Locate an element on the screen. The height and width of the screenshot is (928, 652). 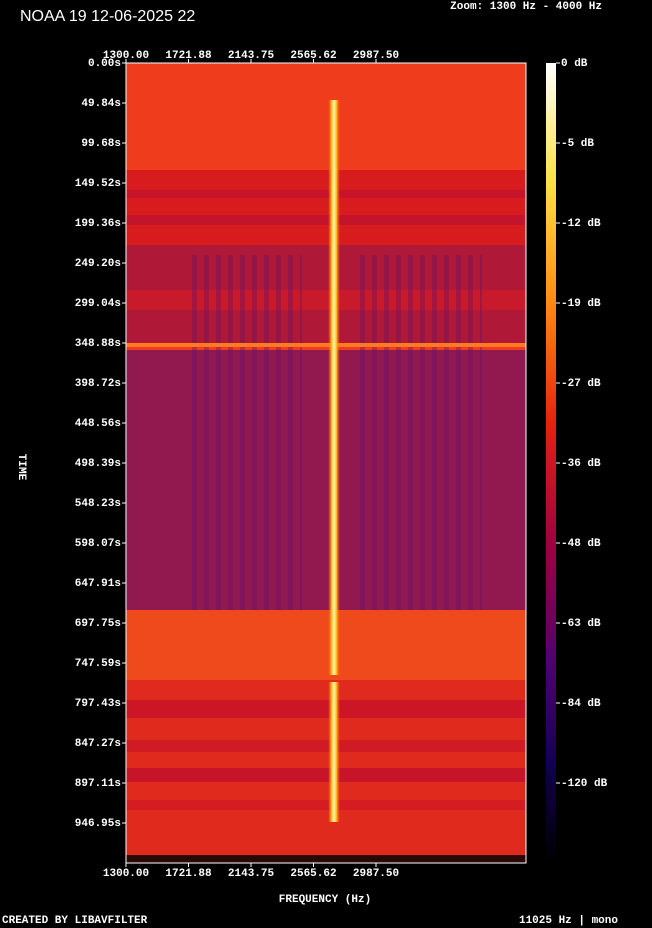
y-tick-label: 49.84s is located at coordinates (101, 104).